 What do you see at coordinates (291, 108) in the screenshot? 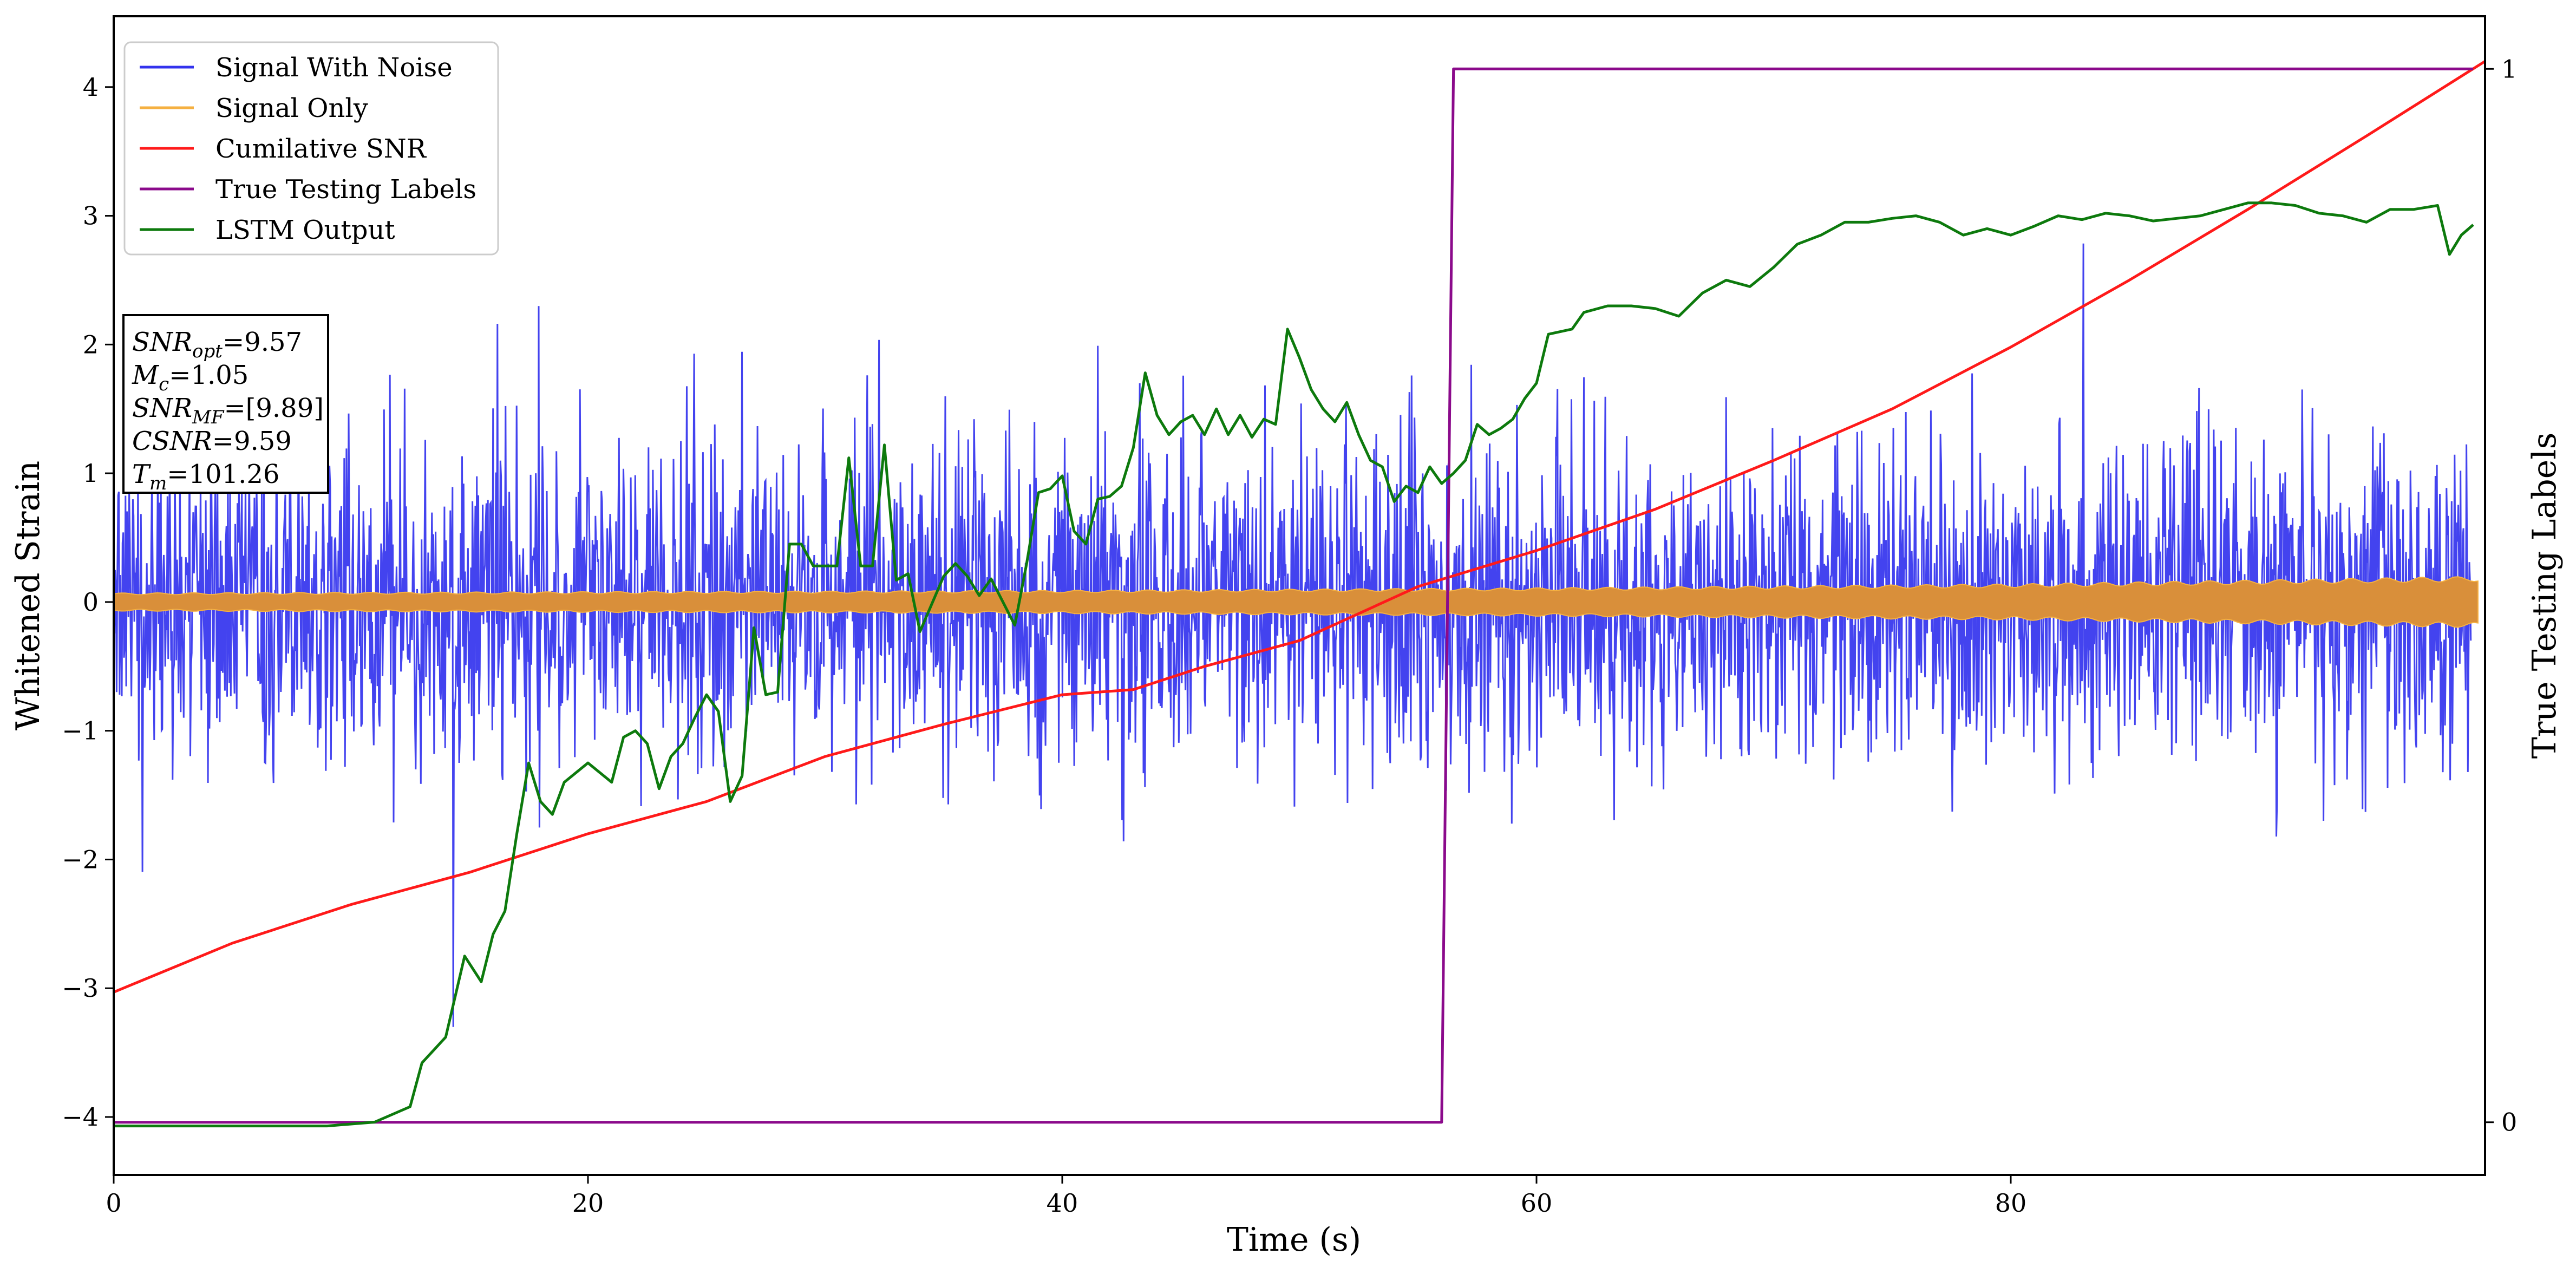
I see `legend-label: Signal Only` at bounding box center [291, 108].